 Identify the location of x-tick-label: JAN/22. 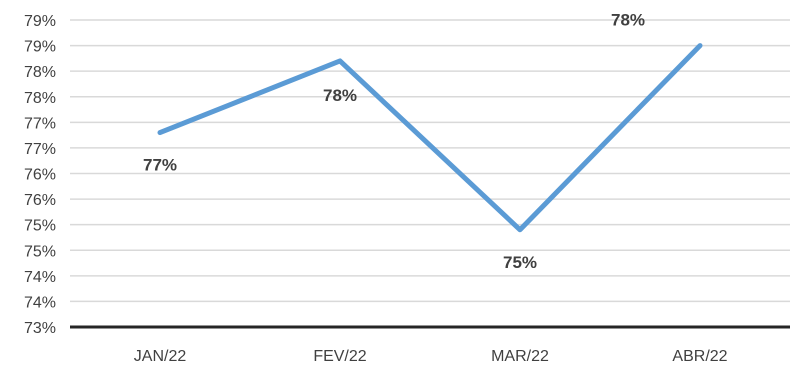
(160, 356).